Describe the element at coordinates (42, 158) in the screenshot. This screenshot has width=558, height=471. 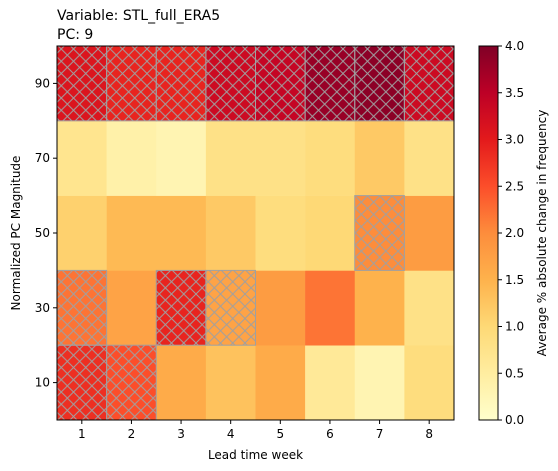
I see `y-tick-label: 70` at that location.